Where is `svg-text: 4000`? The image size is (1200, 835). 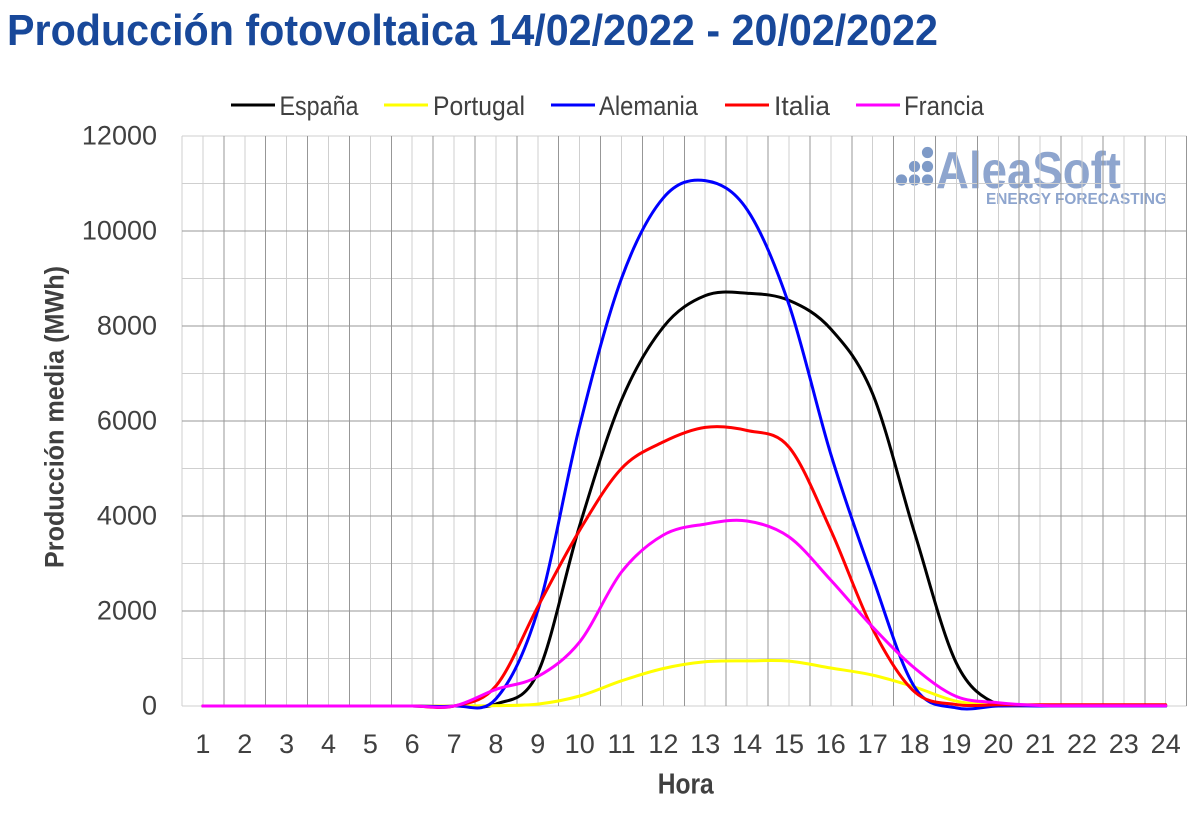
svg-text: 4000 is located at coordinates (127, 516).